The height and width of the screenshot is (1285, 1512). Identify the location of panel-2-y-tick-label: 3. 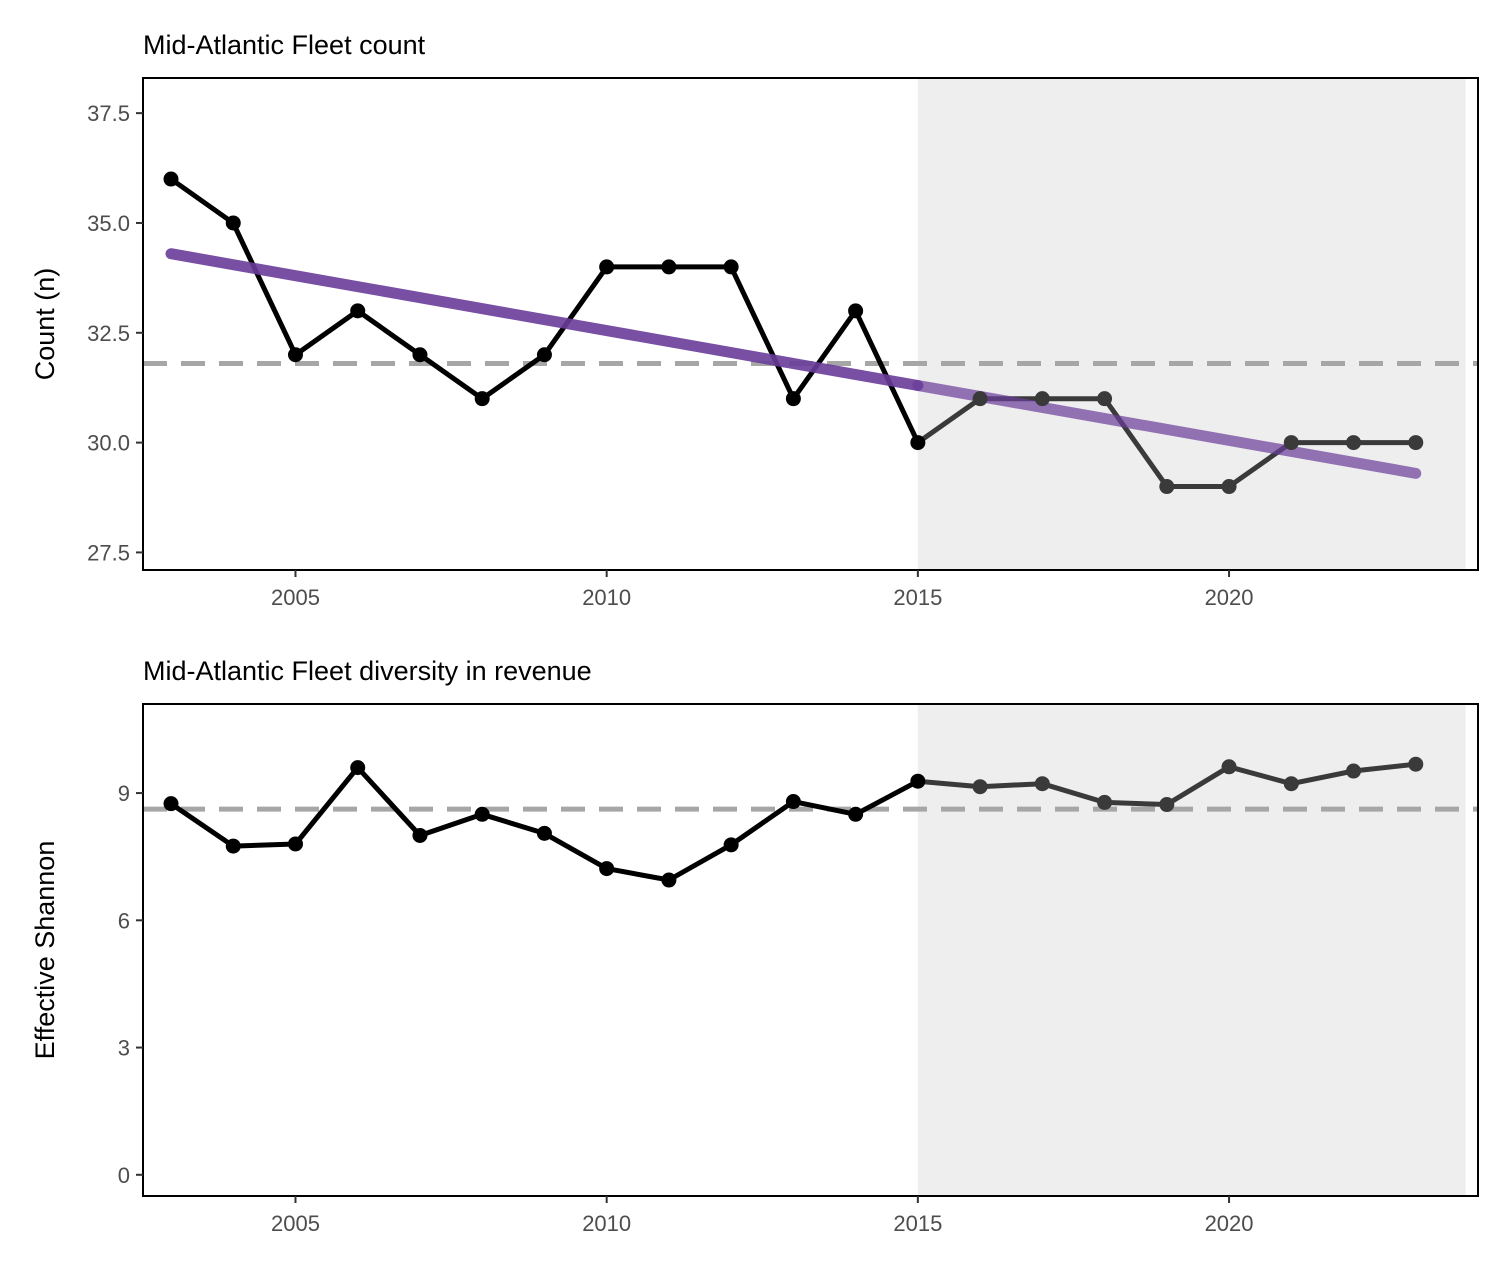
(124, 1048).